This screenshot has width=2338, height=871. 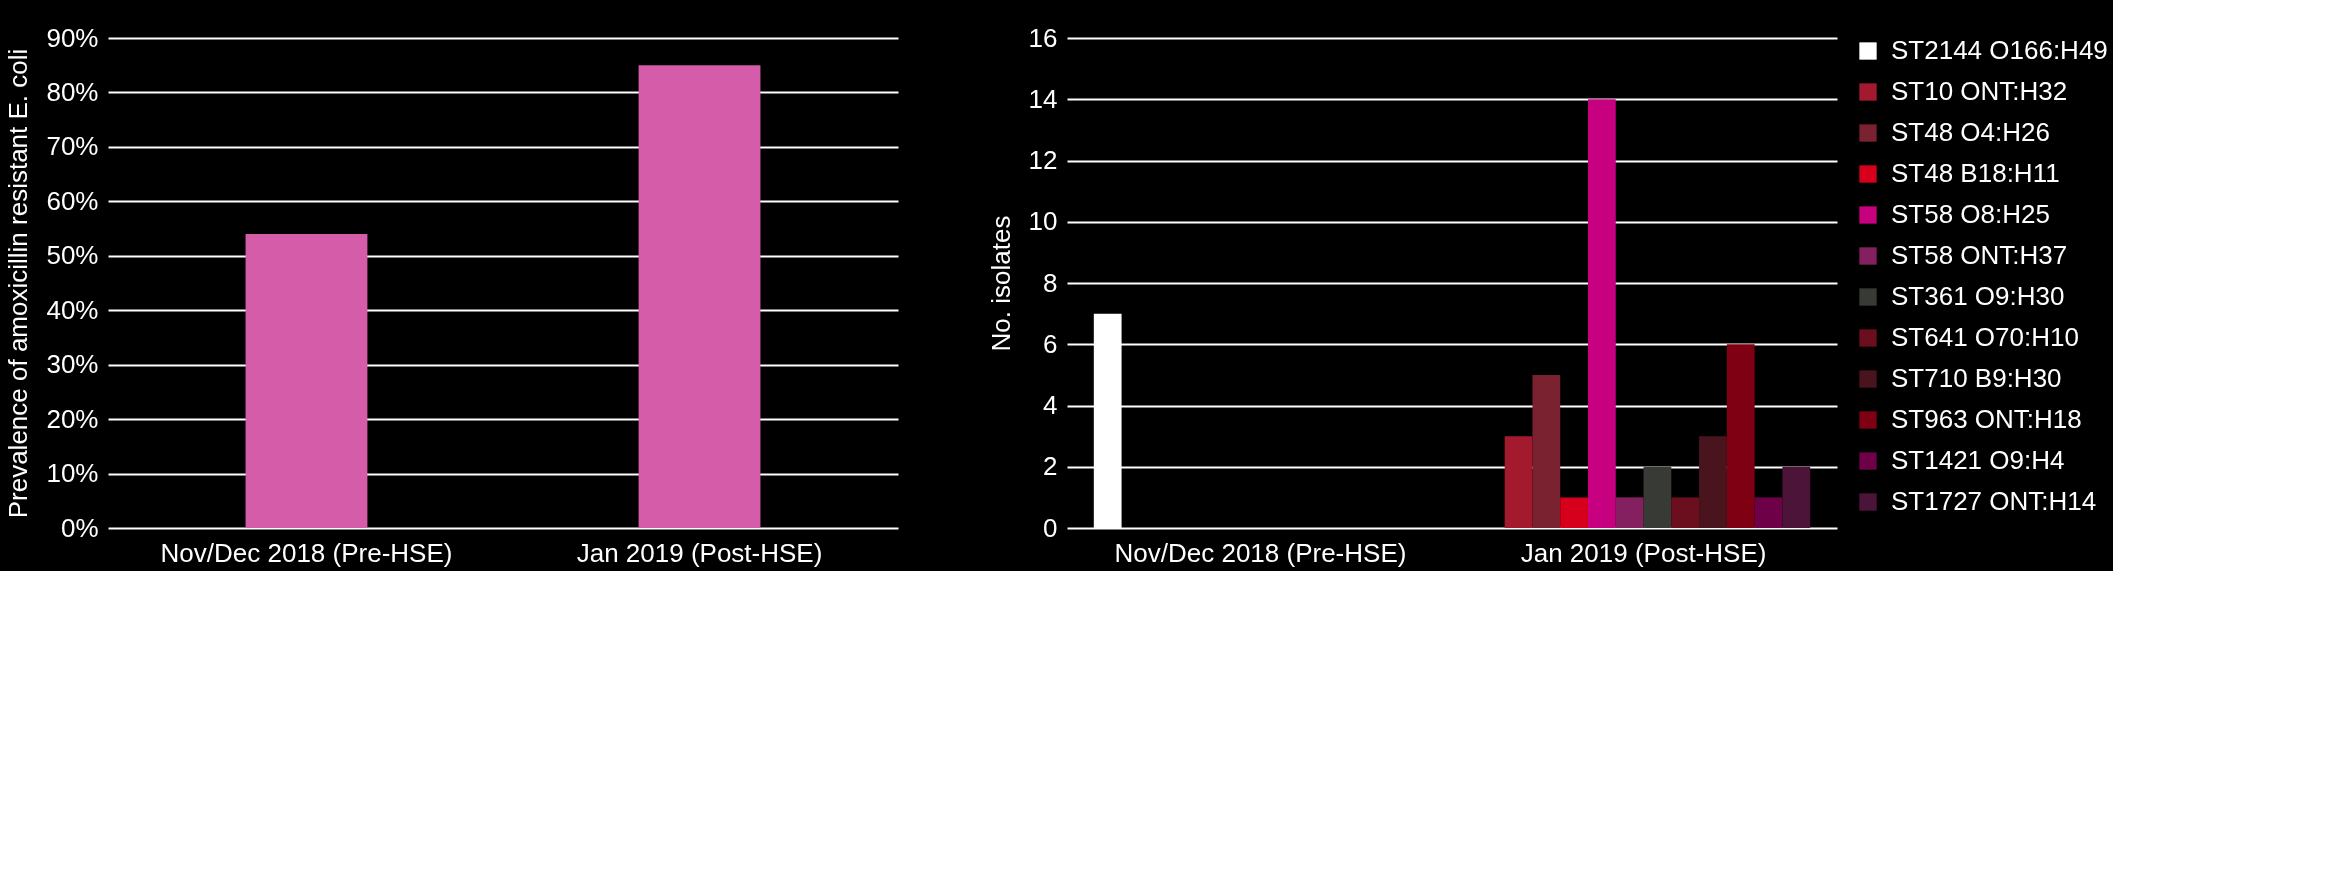 I want to click on y-tick-label: 60%, so click(x=72, y=200).